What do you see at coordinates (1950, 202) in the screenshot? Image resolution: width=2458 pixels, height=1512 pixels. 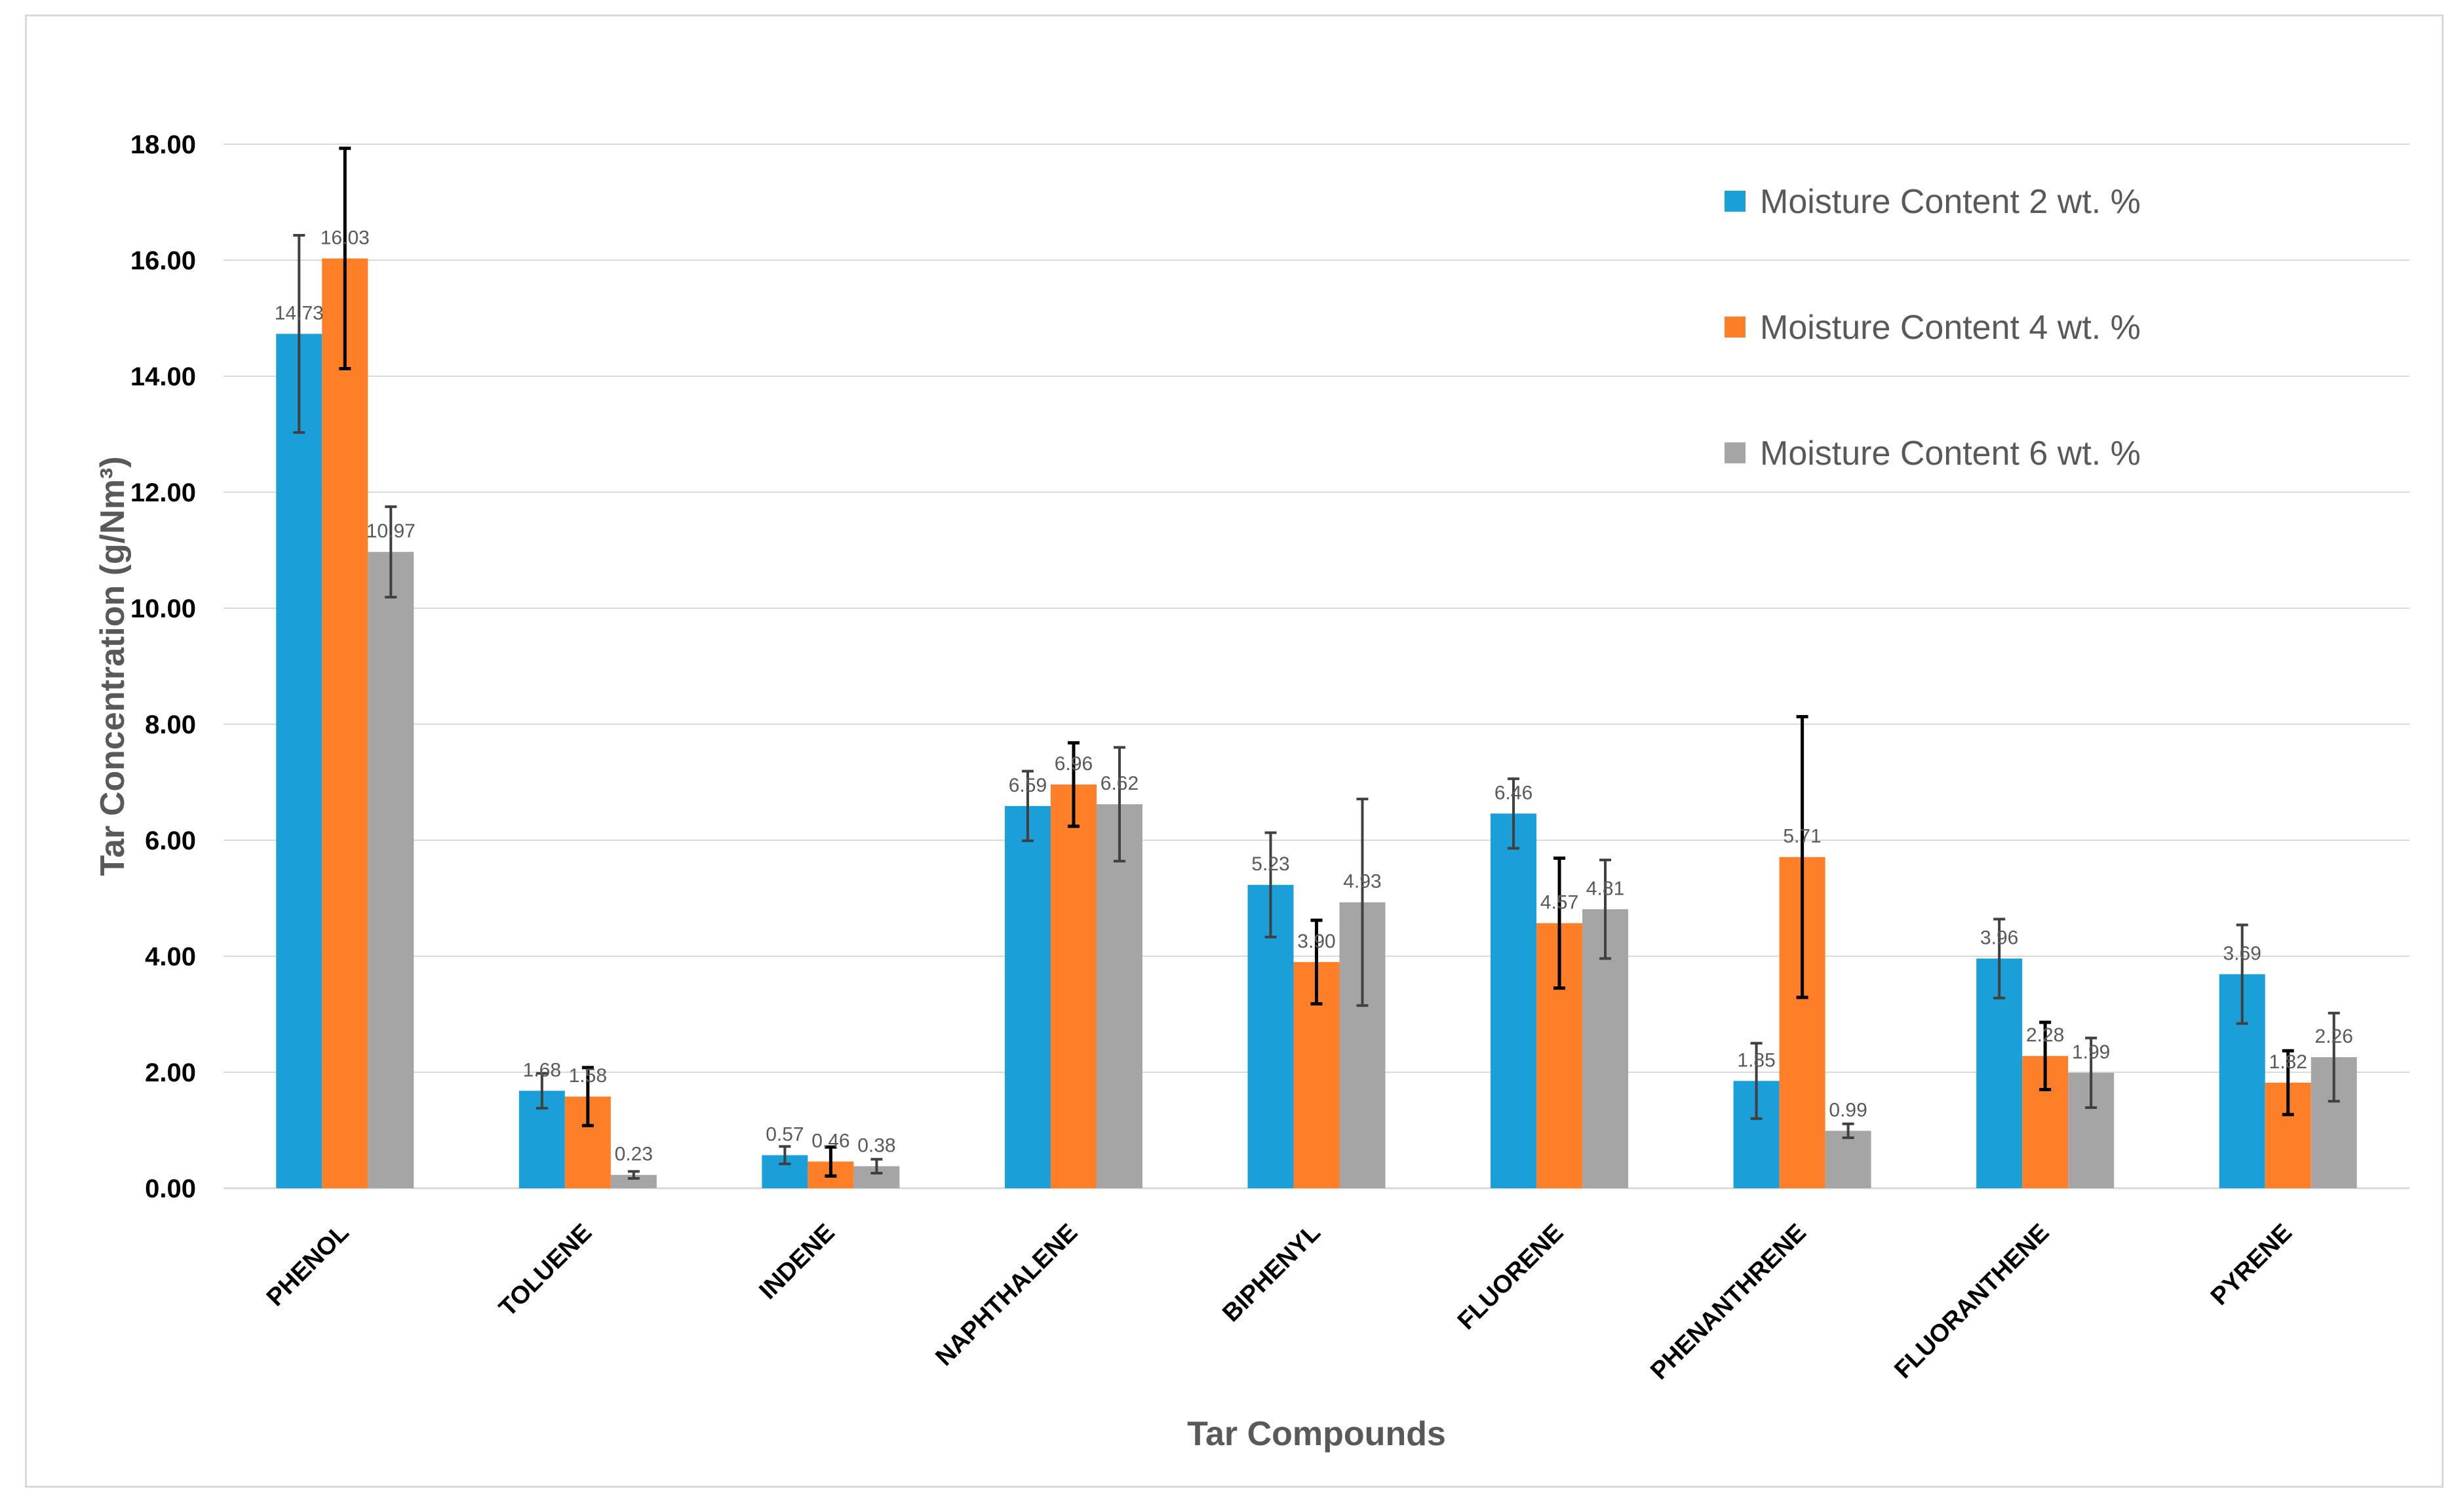 I see `legend-label: Moisture Content 2 wt. %` at bounding box center [1950, 202].